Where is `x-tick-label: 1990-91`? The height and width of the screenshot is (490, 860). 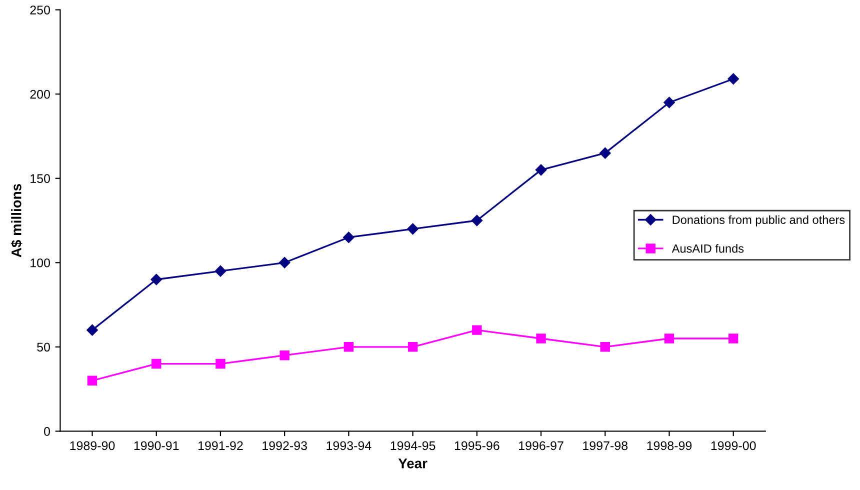 x-tick-label: 1990-91 is located at coordinates (156, 445).